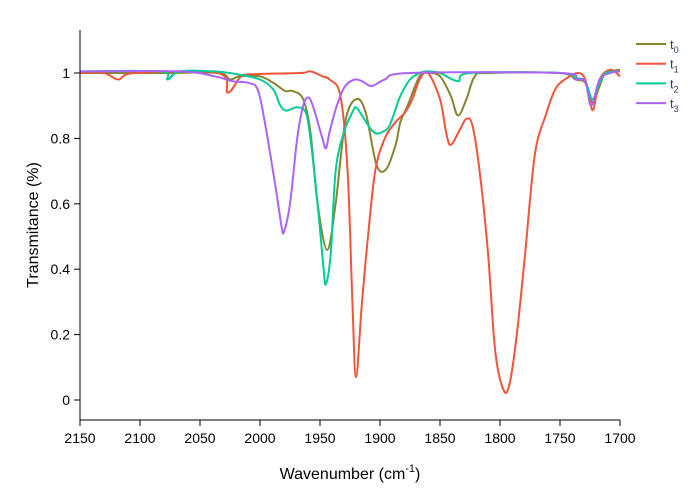  What do you see at coordinates (259, 438) in the screenshot?
I see `x-tick-label: 2000` at bounding box center [259, 438].